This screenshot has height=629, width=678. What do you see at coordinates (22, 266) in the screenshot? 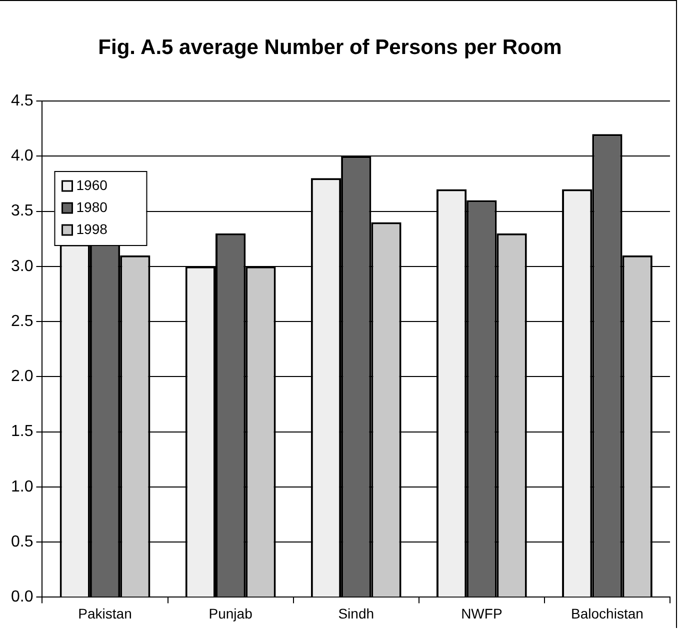
I see `y-tick-label: 3.0` at bounding box center [22, 266].